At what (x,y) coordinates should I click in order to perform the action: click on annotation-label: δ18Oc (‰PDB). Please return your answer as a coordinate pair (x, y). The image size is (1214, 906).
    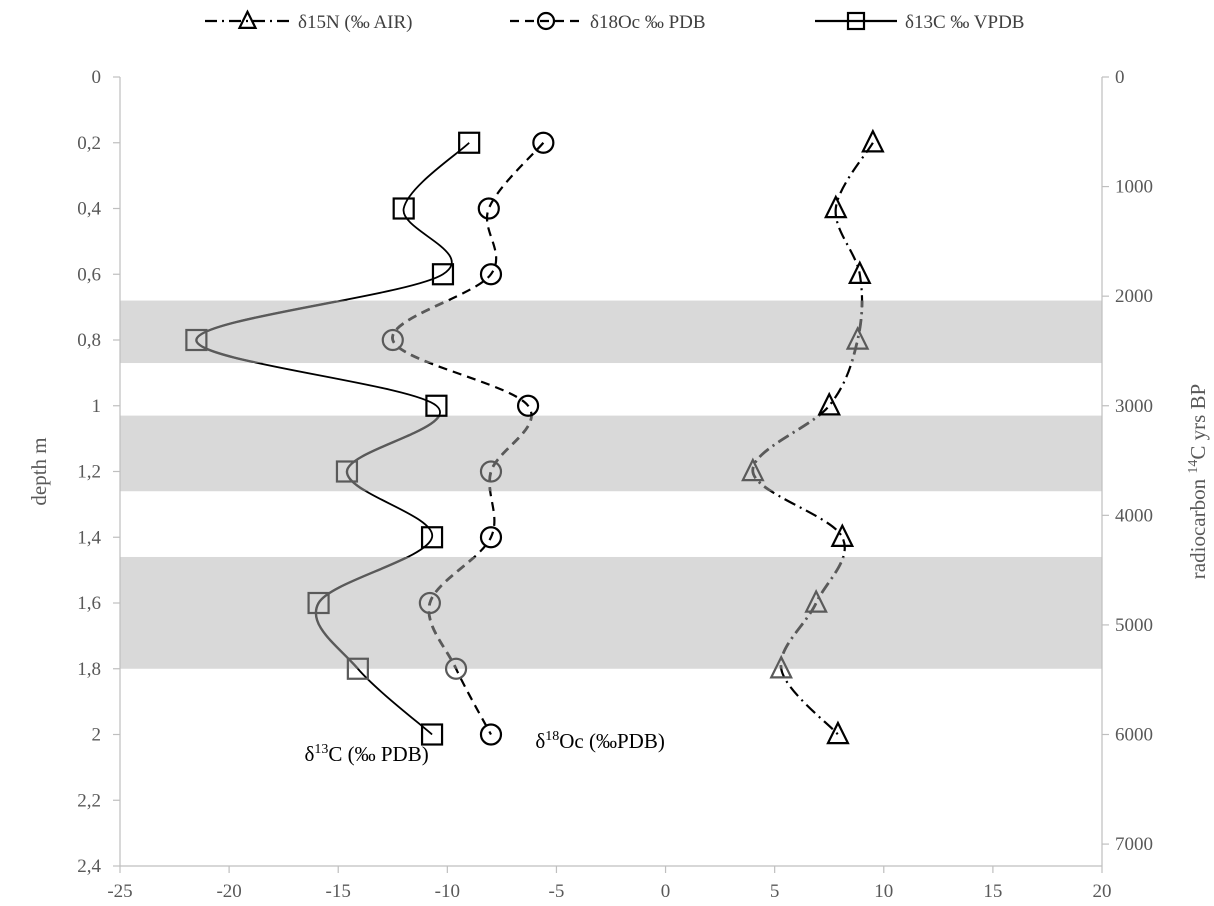
    Looking at the image, I should click on (599, 741).